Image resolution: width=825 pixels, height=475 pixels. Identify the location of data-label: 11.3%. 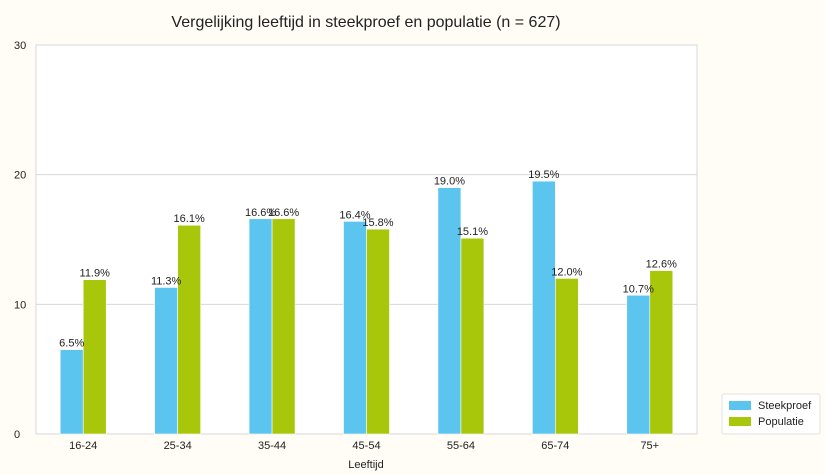
(166, 281).